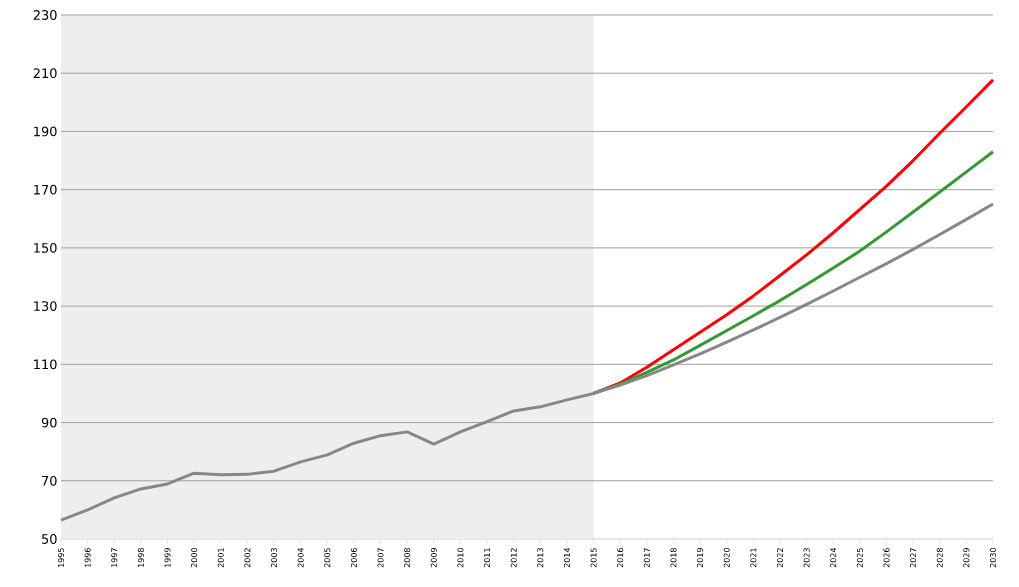 The image size is (1019, 587). Describe the element at coordinates (49, 480) in the screenshot. I see `y-tick-label: 70` at that location.